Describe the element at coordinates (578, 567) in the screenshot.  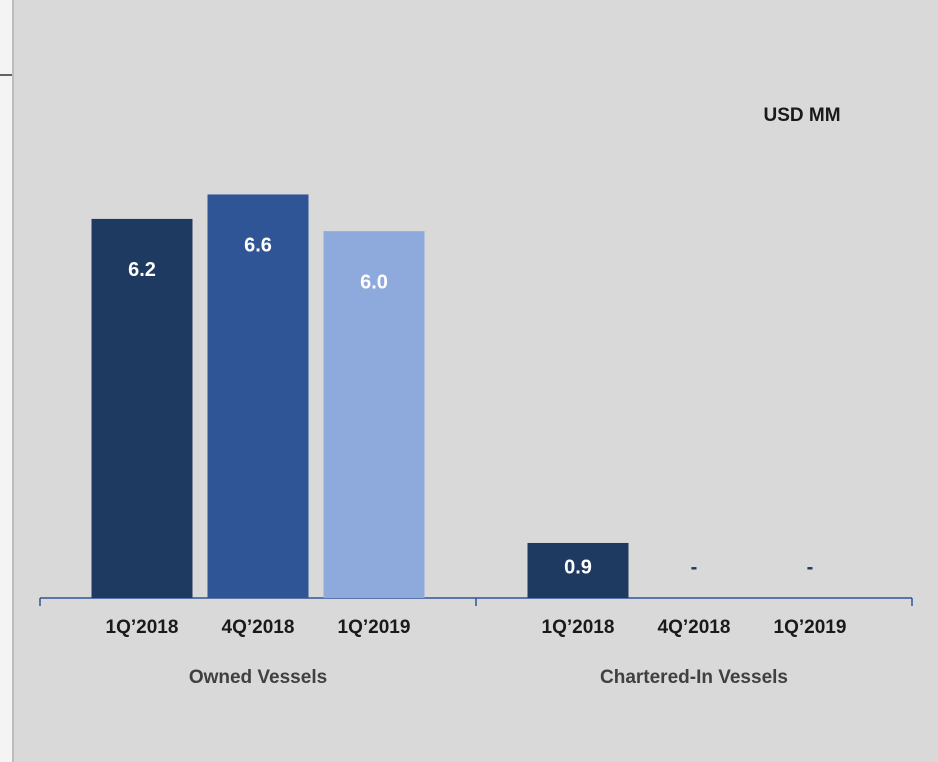
I see `data-label: 0.9` at that location.